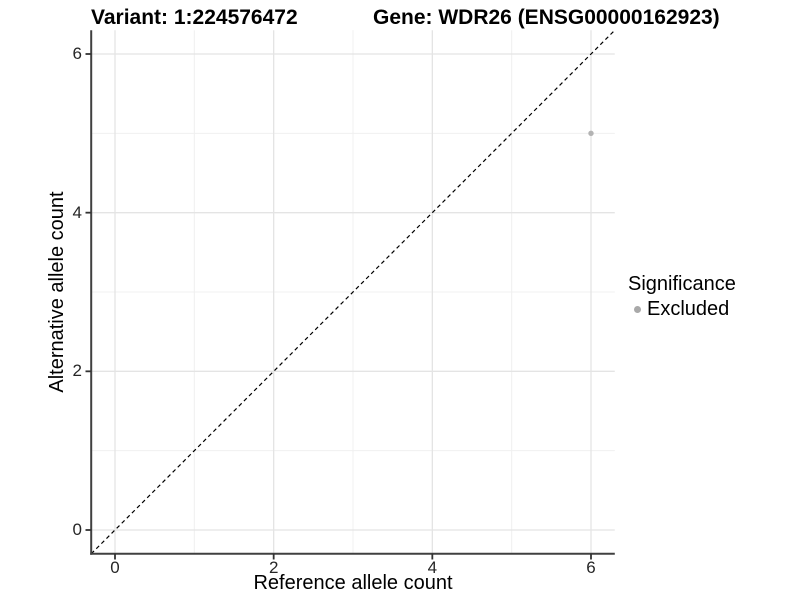 This screenshot has height=600, width=800. Describe the element at coordinates (591, 133) in the screenshot. I see `data-point-excluded` at that location.